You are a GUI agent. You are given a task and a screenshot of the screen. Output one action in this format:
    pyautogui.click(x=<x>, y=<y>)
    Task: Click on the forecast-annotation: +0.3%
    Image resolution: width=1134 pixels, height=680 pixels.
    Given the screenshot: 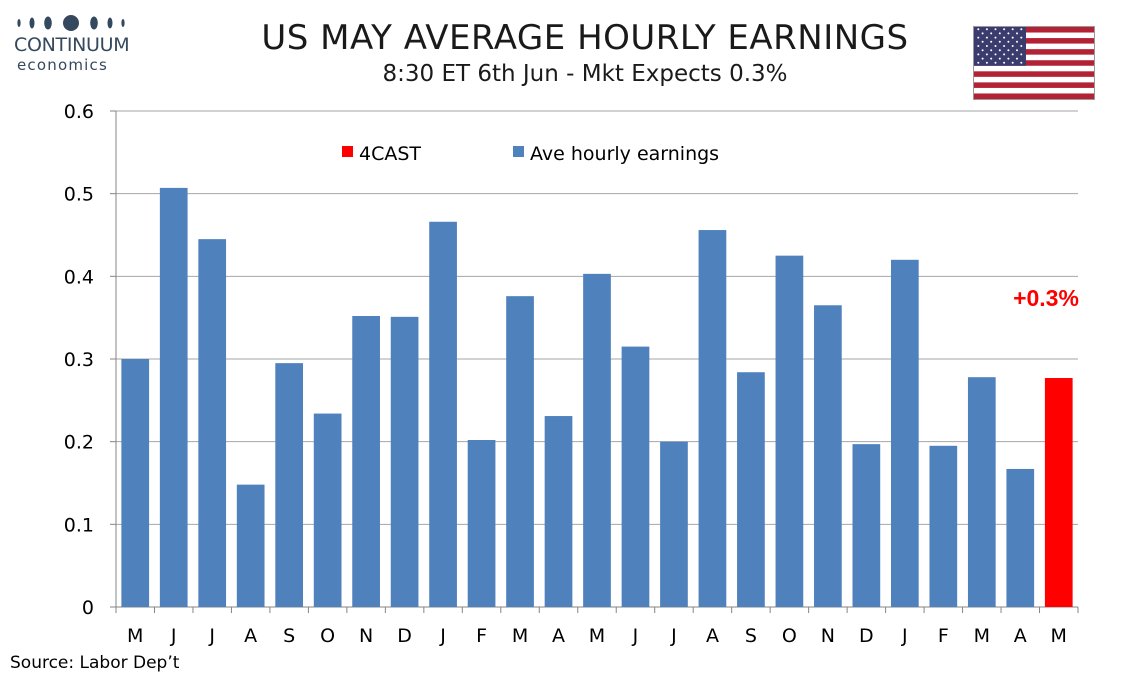 What is the action you would take?
    pyautogui.click(x=1046, y=298)
    